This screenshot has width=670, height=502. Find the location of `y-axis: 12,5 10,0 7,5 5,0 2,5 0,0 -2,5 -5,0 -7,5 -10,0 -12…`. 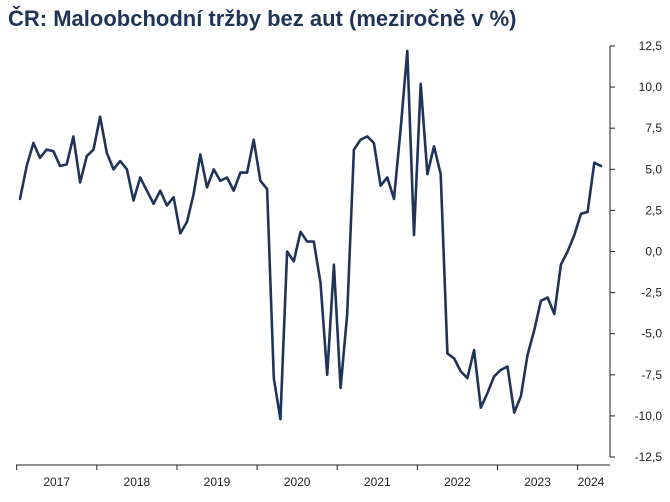

y-axis: 12,5 10,0 7,5 5,0 2,5 0,0 -2,5 -5,0 -7,5 -10,0 -12… is located at coordinates (636, 251).